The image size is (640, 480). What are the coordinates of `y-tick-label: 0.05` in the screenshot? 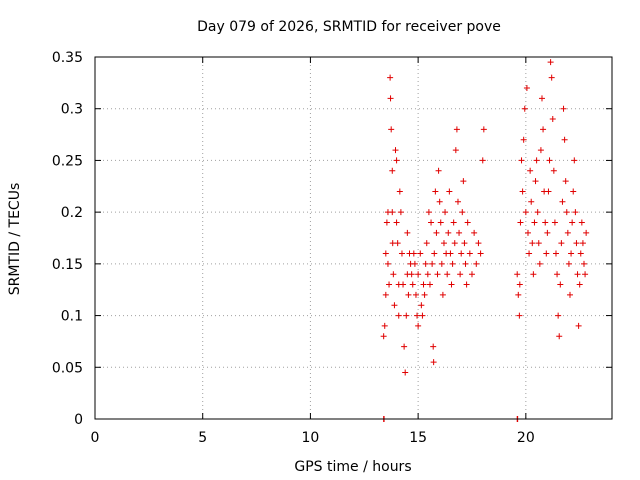 It's located at (67, 368).